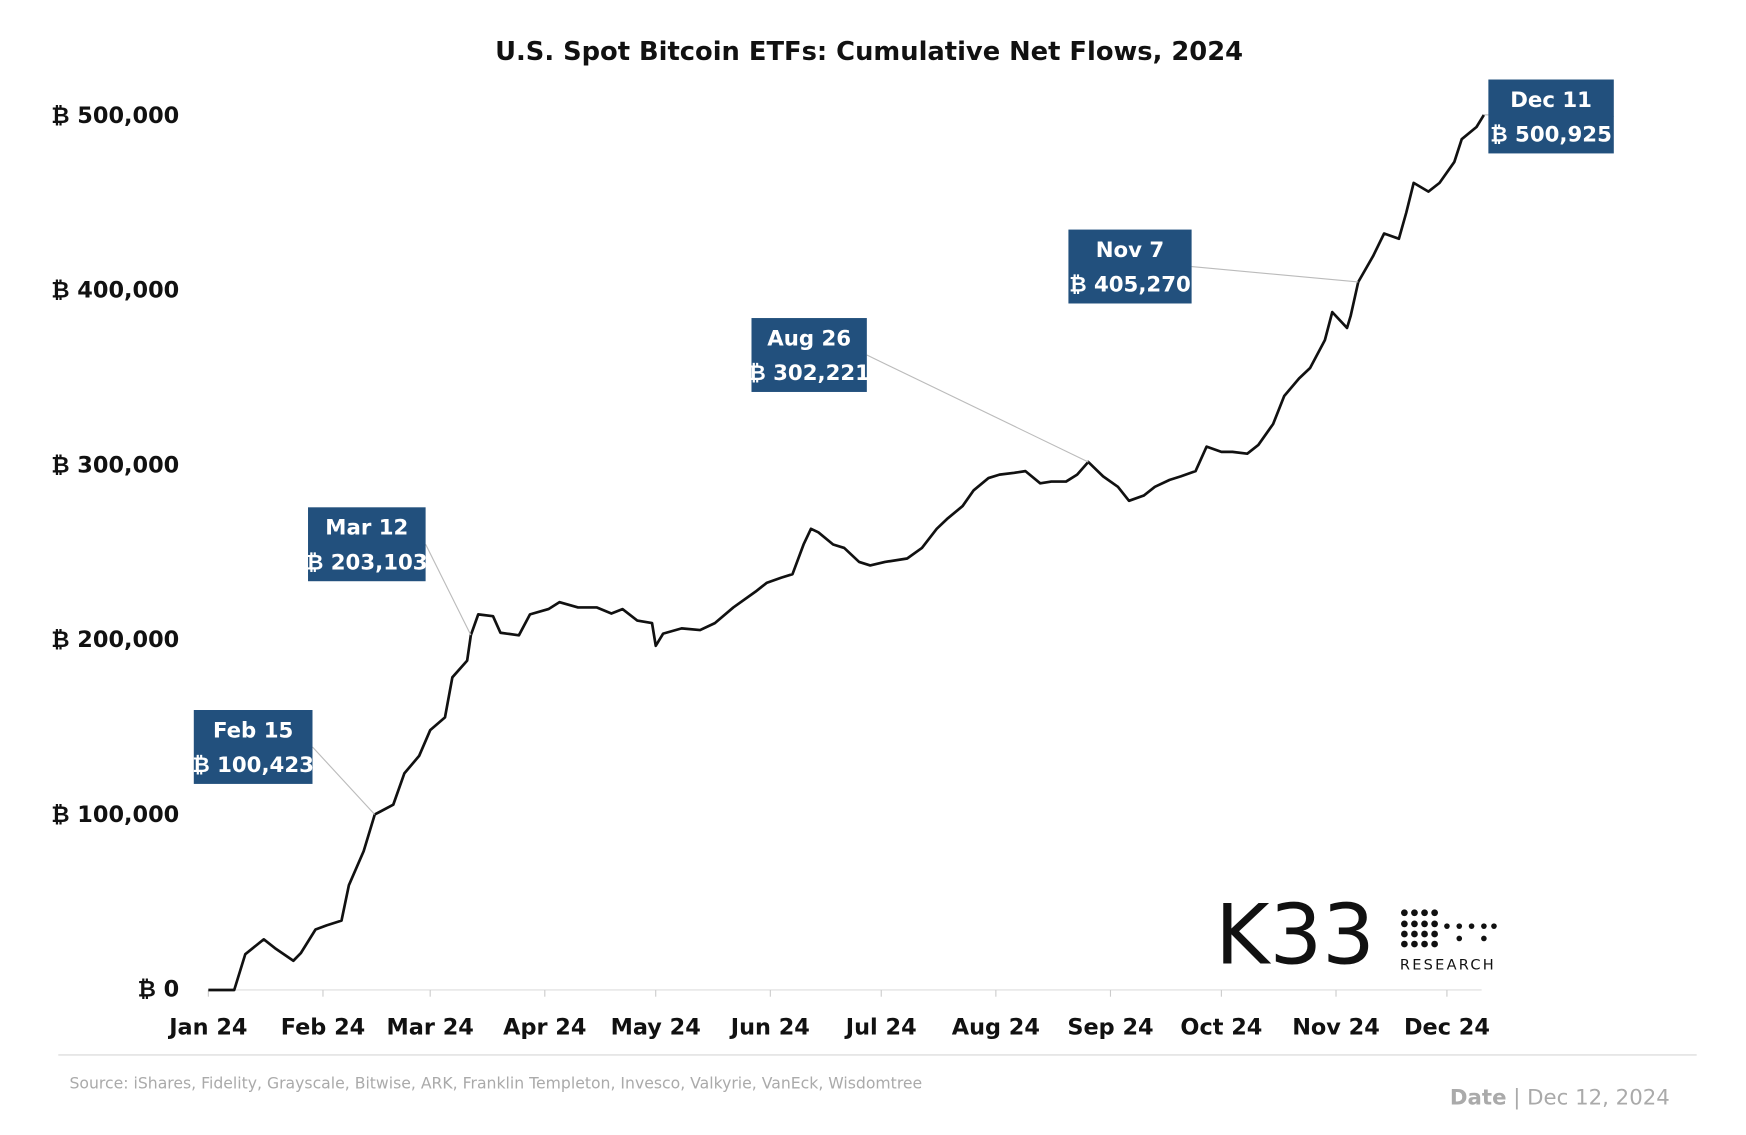  I want to click on annotation: Dec 11 ₿ 500,925, so click(1548, 116).